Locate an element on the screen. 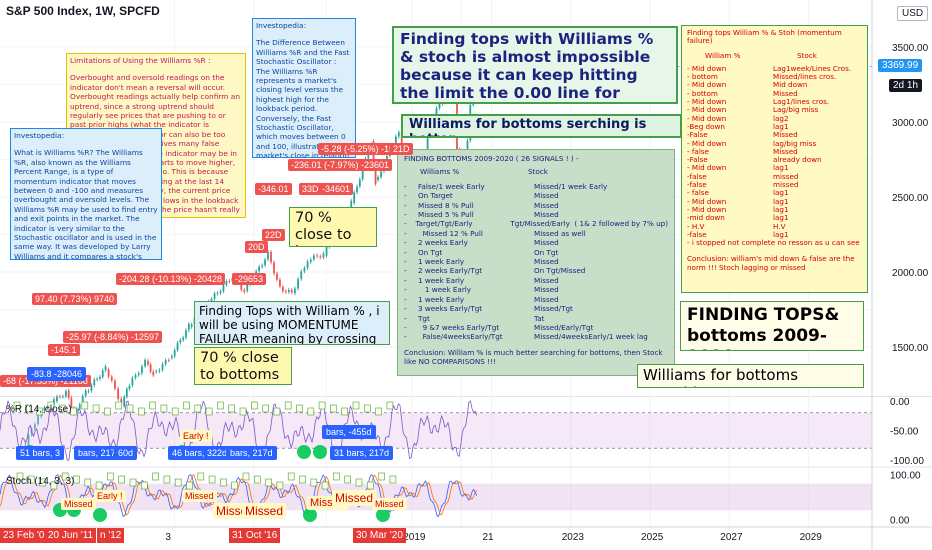 The image size is (932, 550). bottoms-table-row: - 9 &7 weeks Early/Tgt Missed/Early/Tgt is located at coordinates (536, 327).